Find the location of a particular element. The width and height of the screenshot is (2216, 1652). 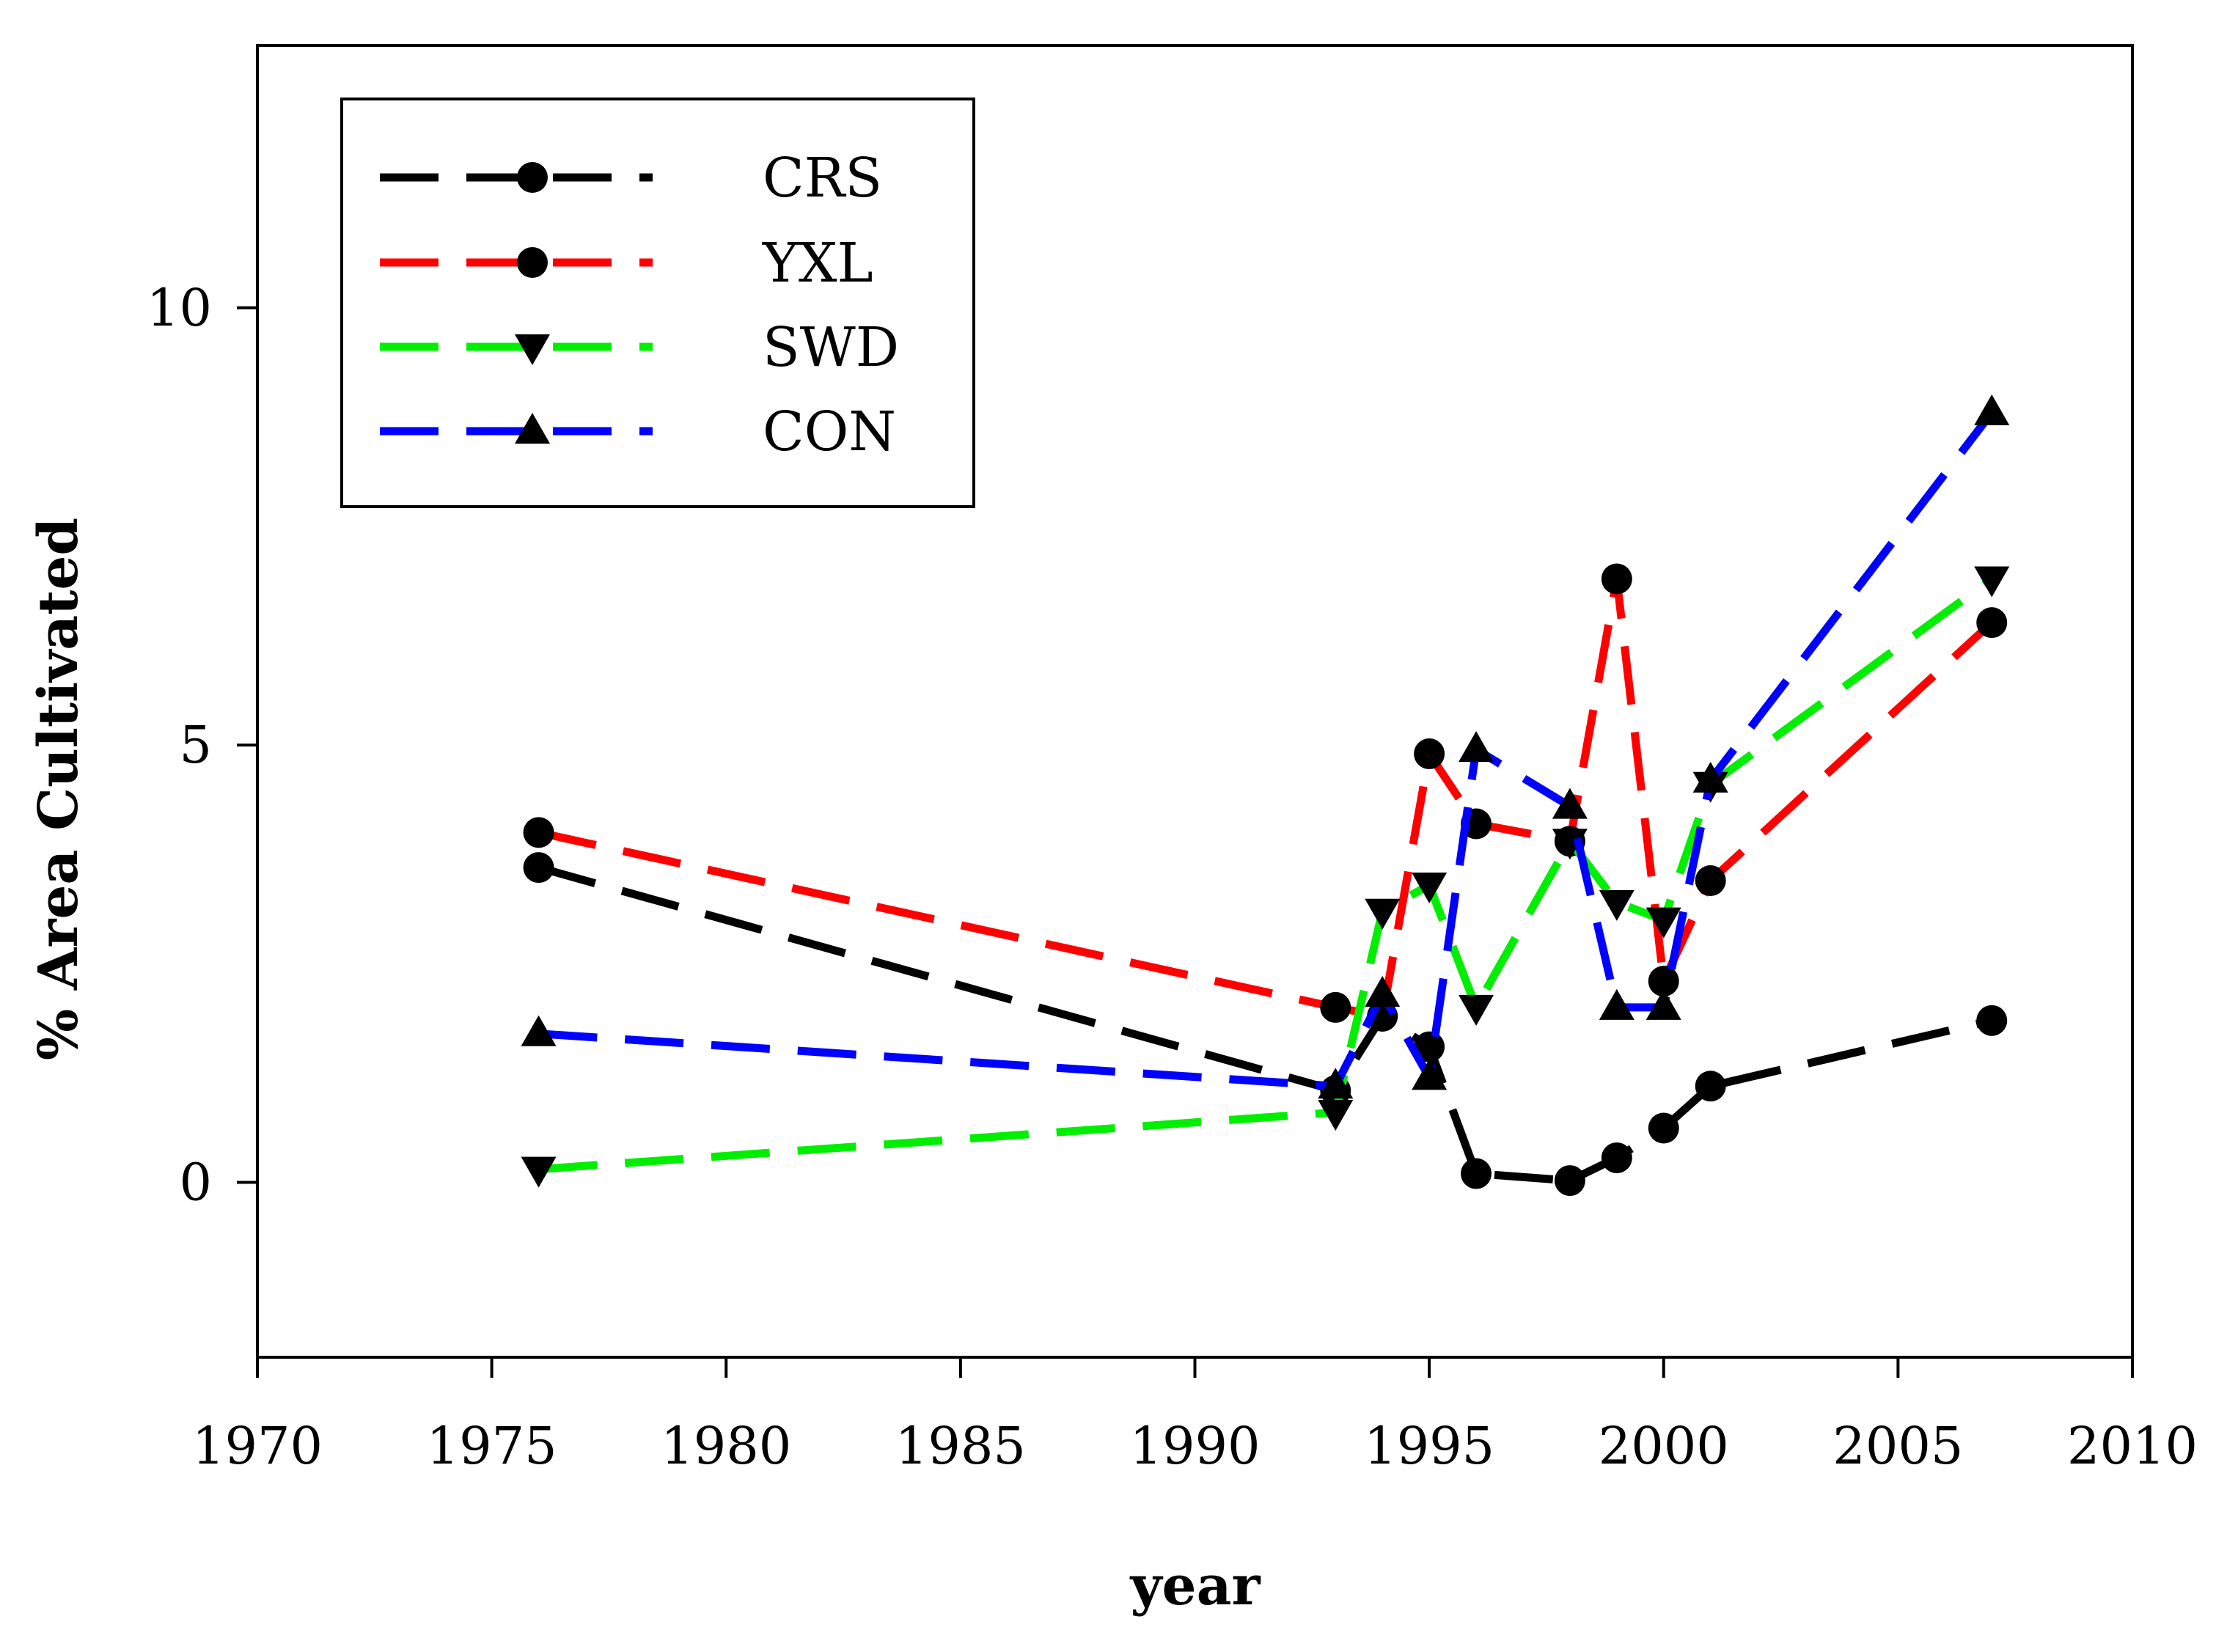

x-tick-label: 1970 is located at coordinates (258, 1446).